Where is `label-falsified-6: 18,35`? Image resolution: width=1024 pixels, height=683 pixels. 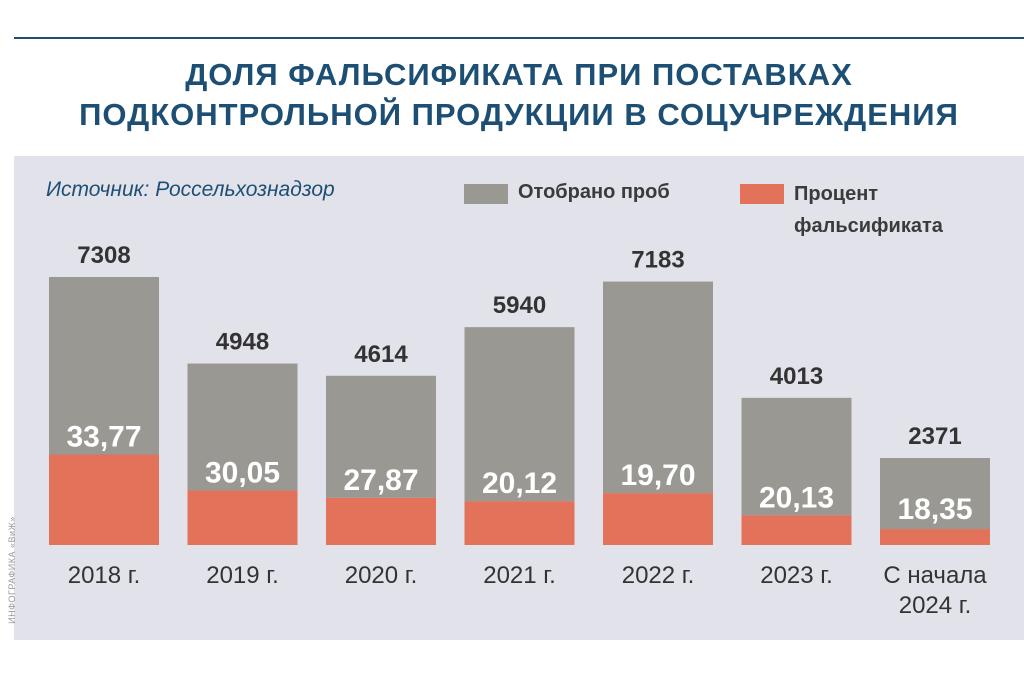 label-falsified-6: 18,35 is located at coordinates (934, 509).